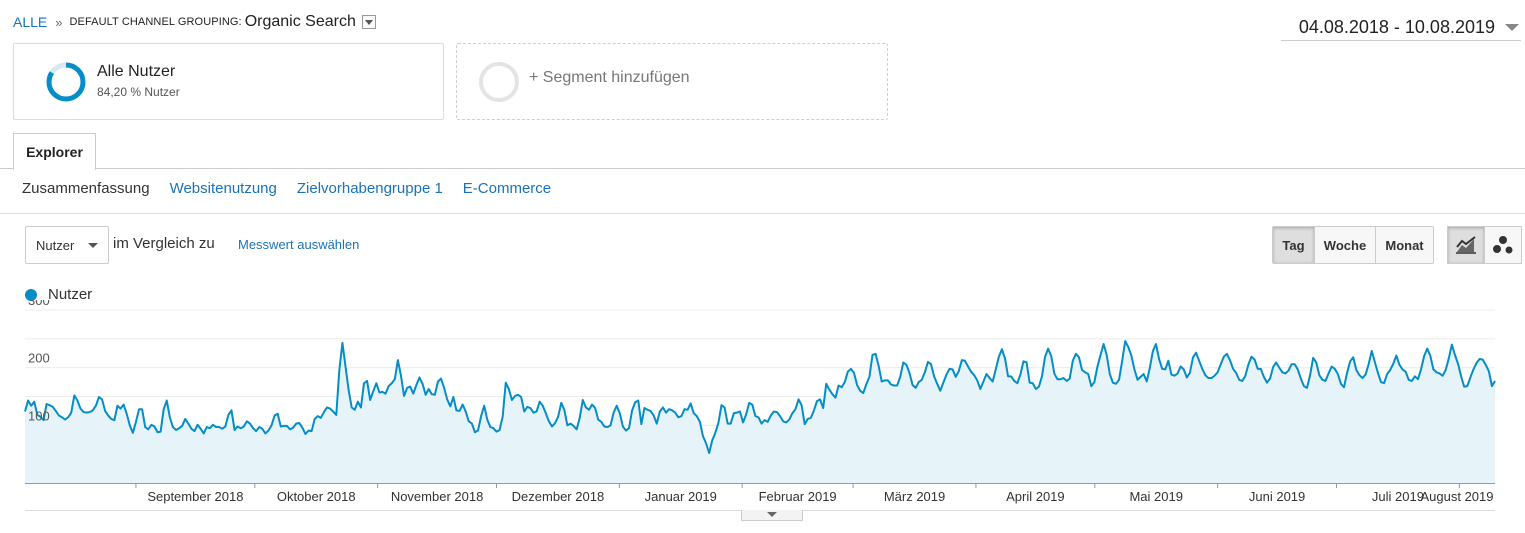 This screenshot has height=533, width=1525. Describe the element at coordinates (223, 188) in the screenshot. I see `subtab-site-usage: Websitenutzung` at that location.